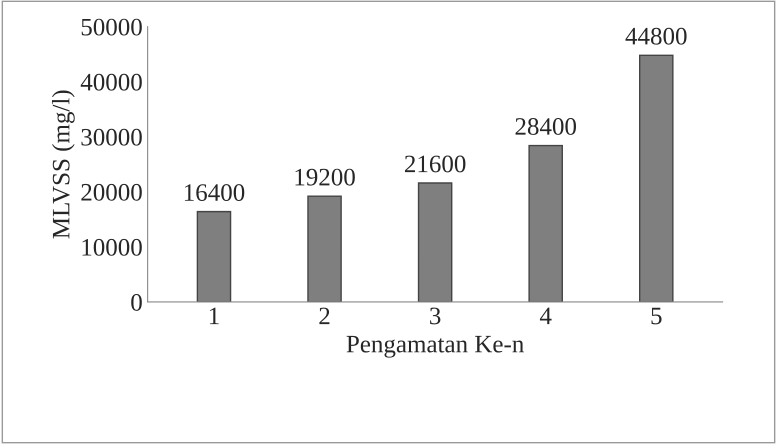  I want to click on x-tick-label: 3, so click(435, 316).